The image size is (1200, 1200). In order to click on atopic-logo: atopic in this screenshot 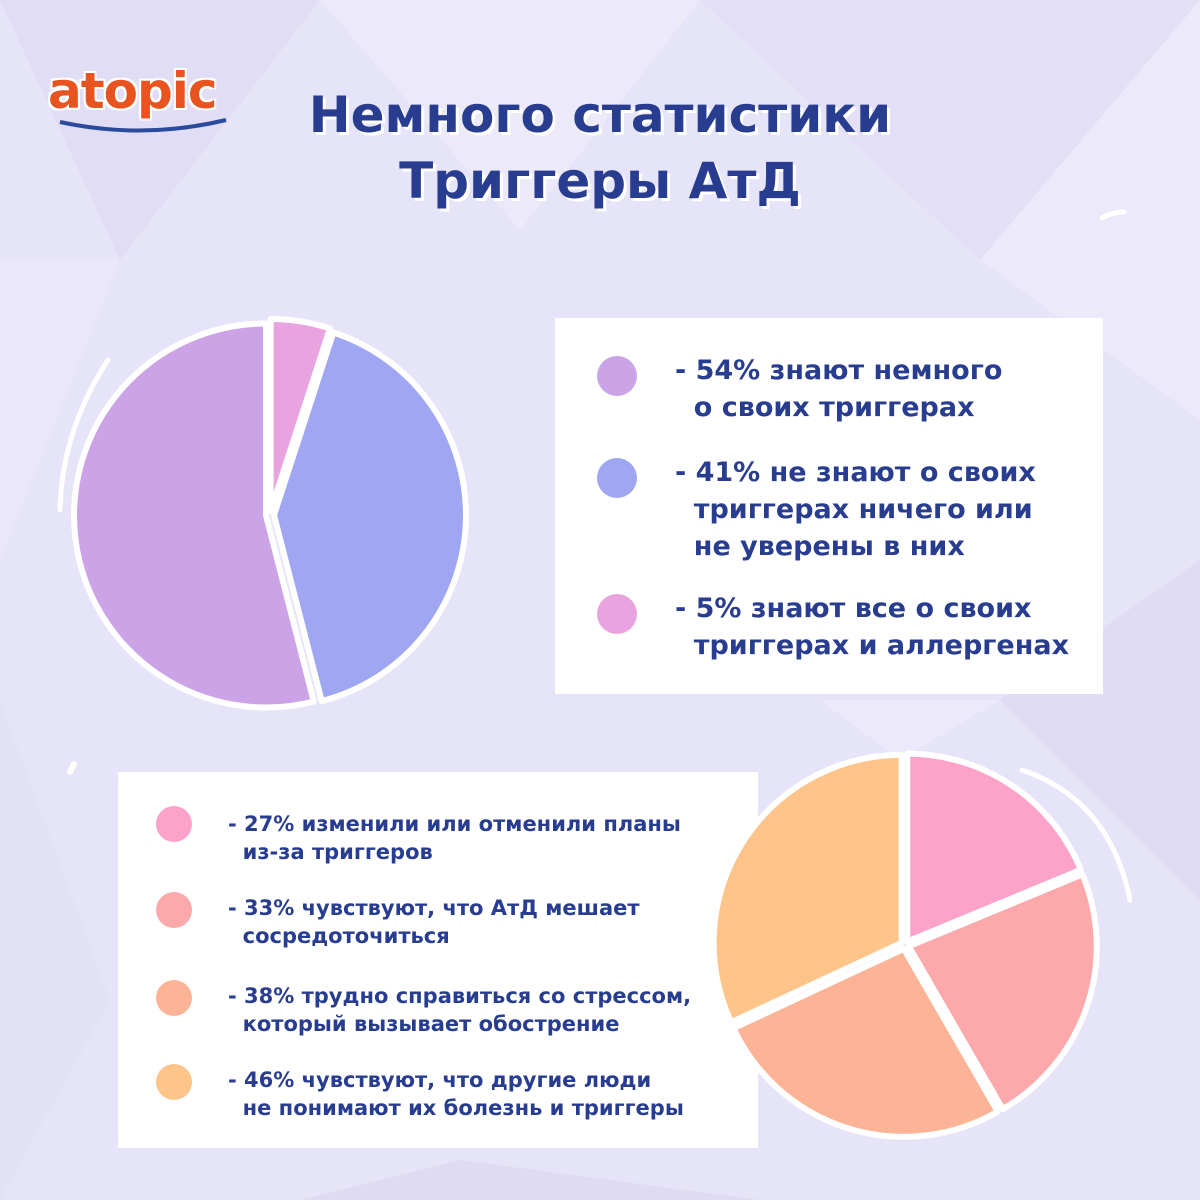, I will do `click(133, 91)`.